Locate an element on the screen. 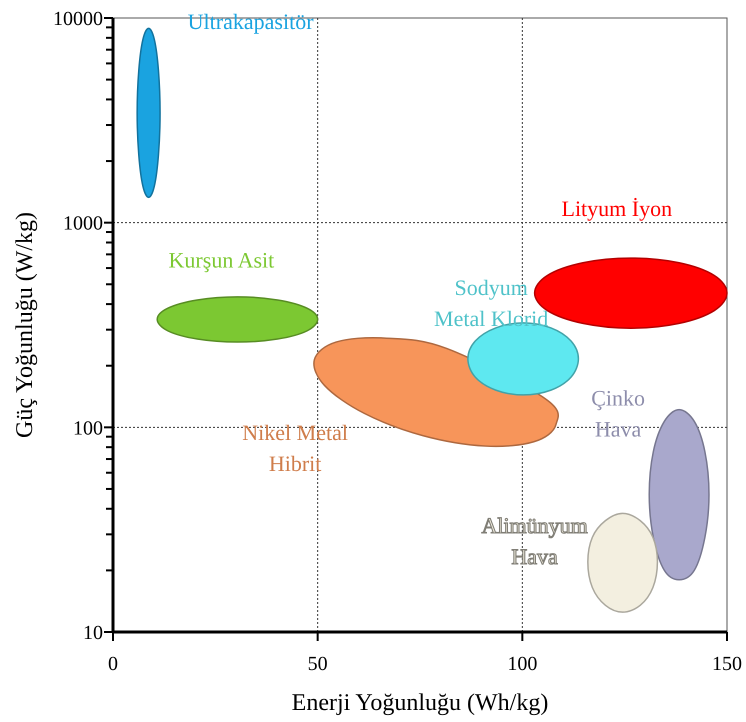 The image size is (746, 722). x-axis-title: Enerji Yoğunluğu (Wh/kg) is located at coordinates (420, 703).